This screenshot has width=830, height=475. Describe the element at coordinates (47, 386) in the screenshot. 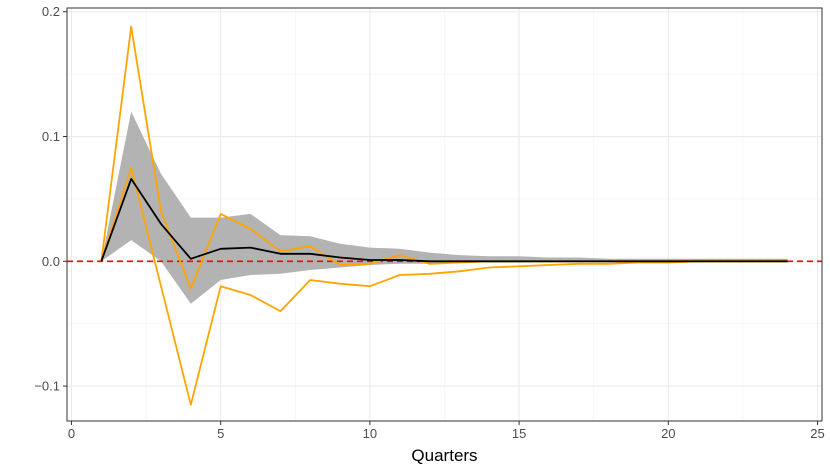

I see `y-tick-label: −0.1` at that location.